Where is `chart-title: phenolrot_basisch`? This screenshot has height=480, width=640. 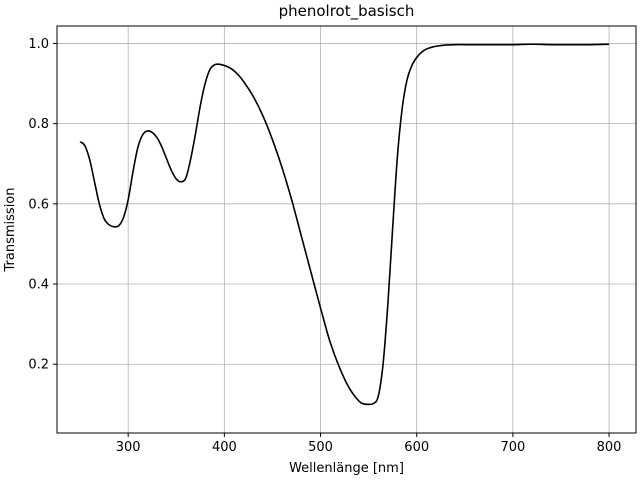
chart-title: phenolrot_basisch is located at coordinates (347, 11).